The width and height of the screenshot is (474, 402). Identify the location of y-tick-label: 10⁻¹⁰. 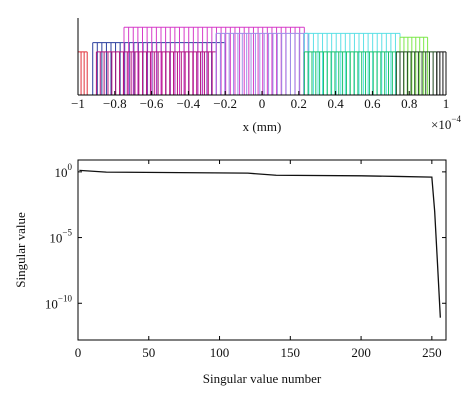
(59, 302).